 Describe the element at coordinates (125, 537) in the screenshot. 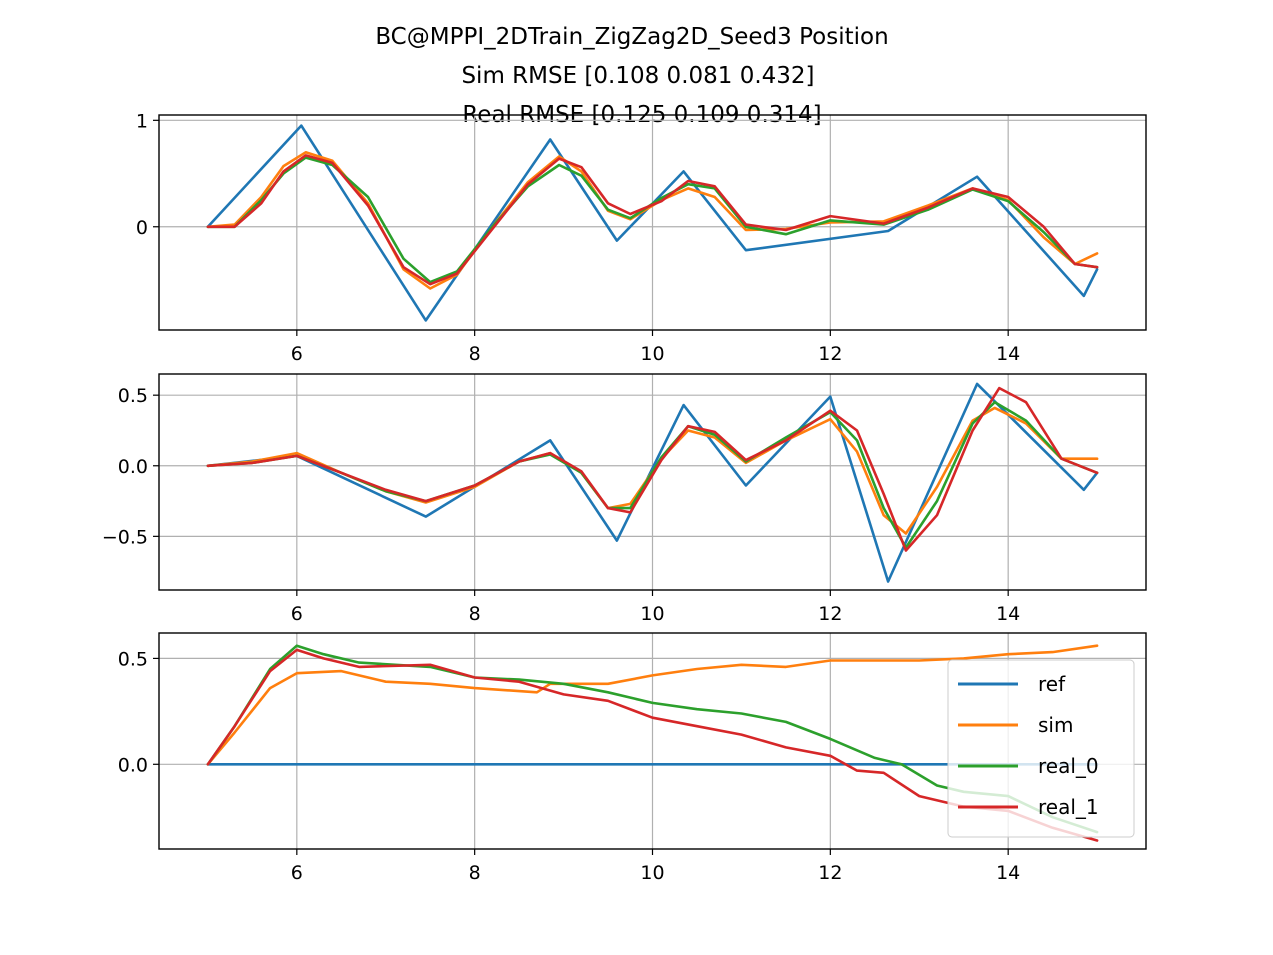

I see `y-tick-label: −0.5` at that location.